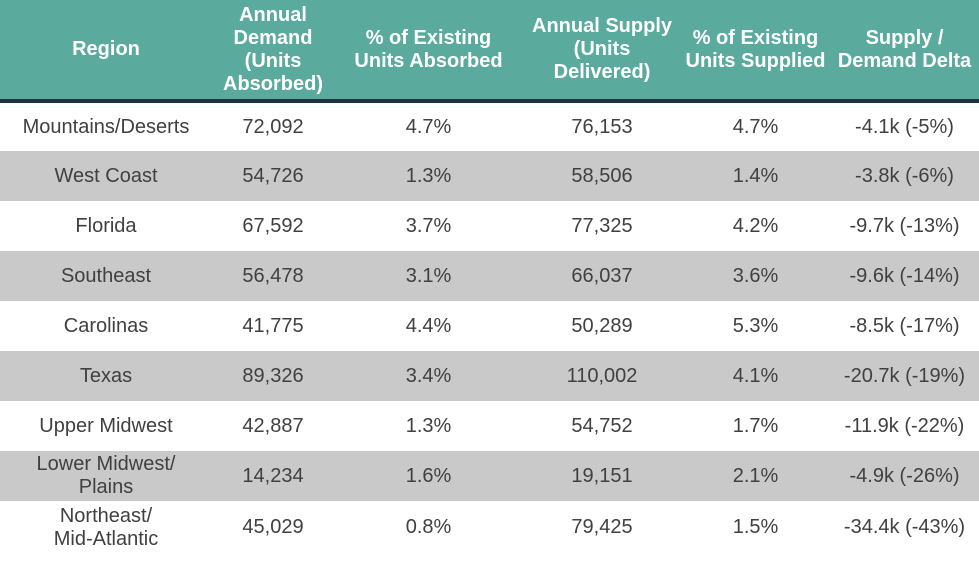 Image resolution: width=979 pixels, height=562 pixels. What do you see at coordinates (428, 275) in the screenshot?
I see `cell-pct-absorbed: 3.1%` at bounding box center [428, 275].